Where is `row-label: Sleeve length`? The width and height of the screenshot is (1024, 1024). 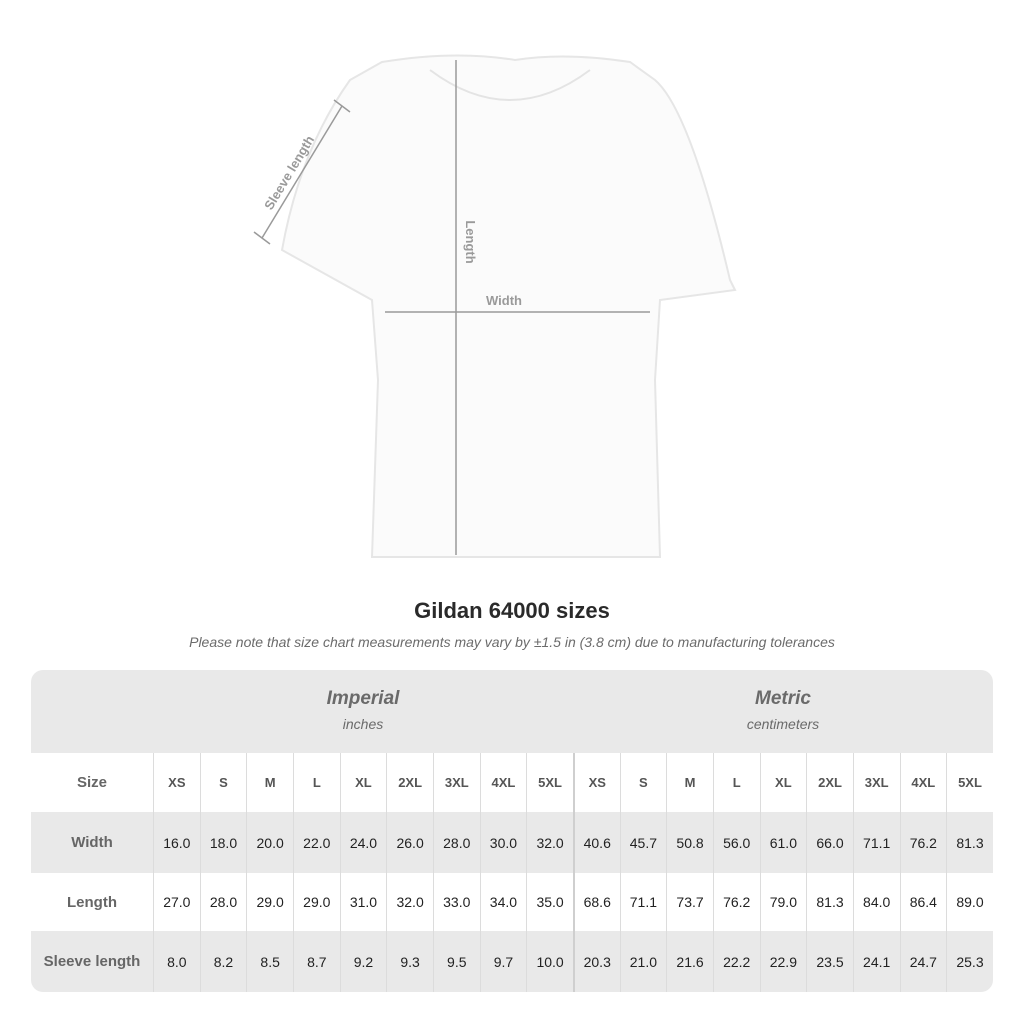 row-label: Sleeve length is located at coordinates (92, 961).